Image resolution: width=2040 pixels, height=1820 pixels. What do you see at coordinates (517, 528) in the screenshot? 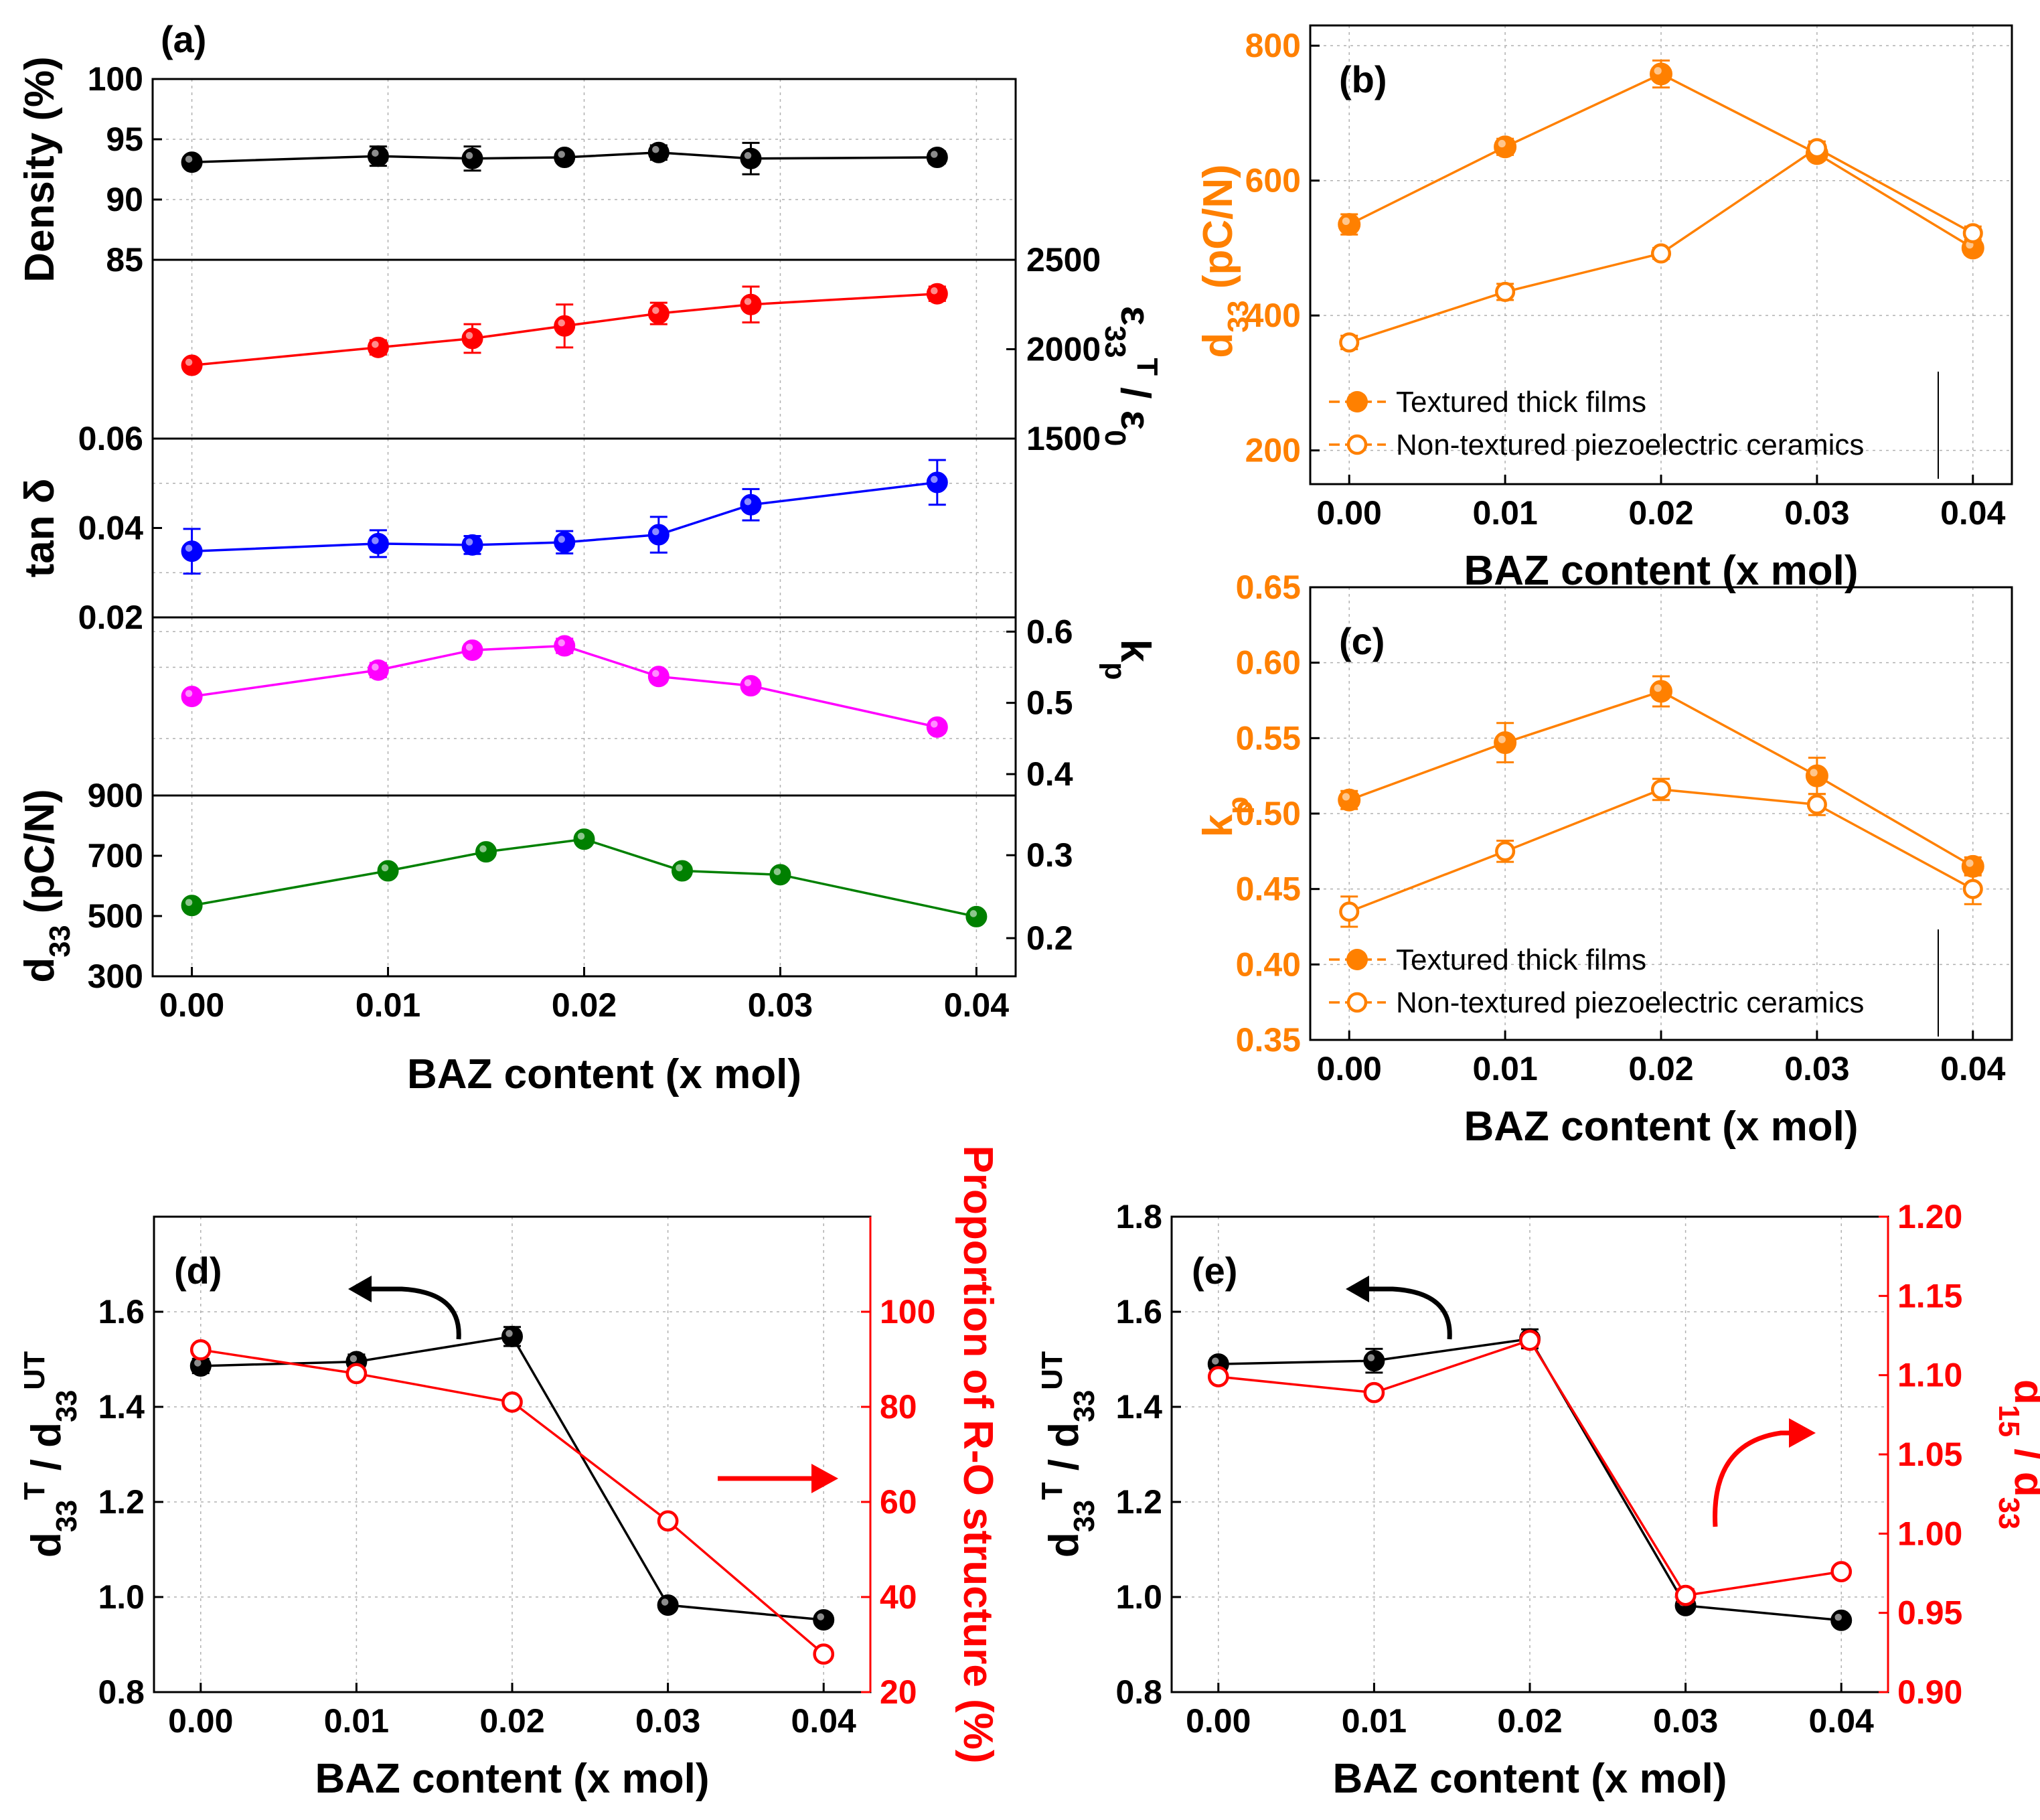
I see `subpanel-tan_delta: 0.02 0.04 0.06 tan δ` at bounding box center [517, 528].